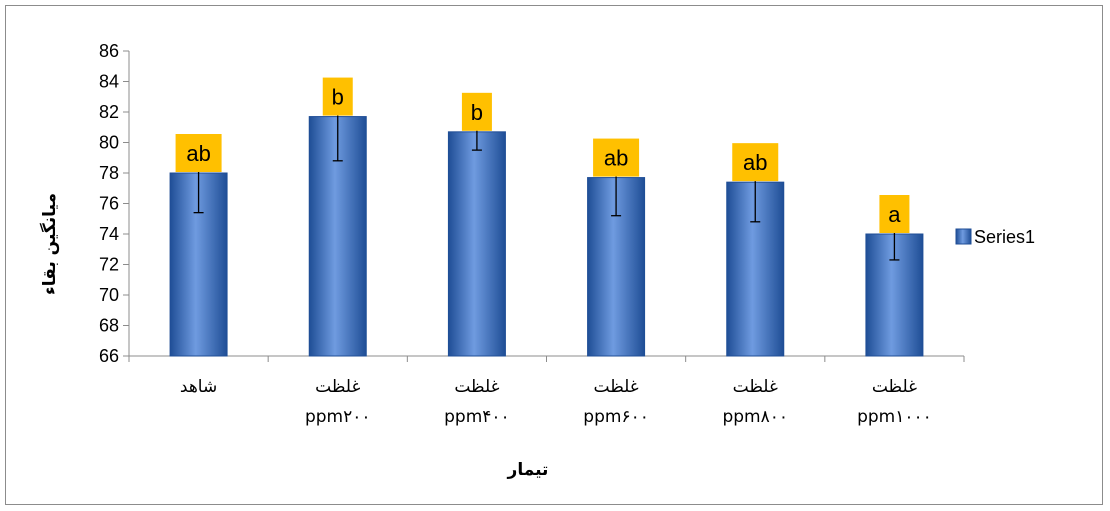 This screenshot has width=1110, height=511. I want to click on y-axis-title: میانگین بقاء, so click(49, 244).